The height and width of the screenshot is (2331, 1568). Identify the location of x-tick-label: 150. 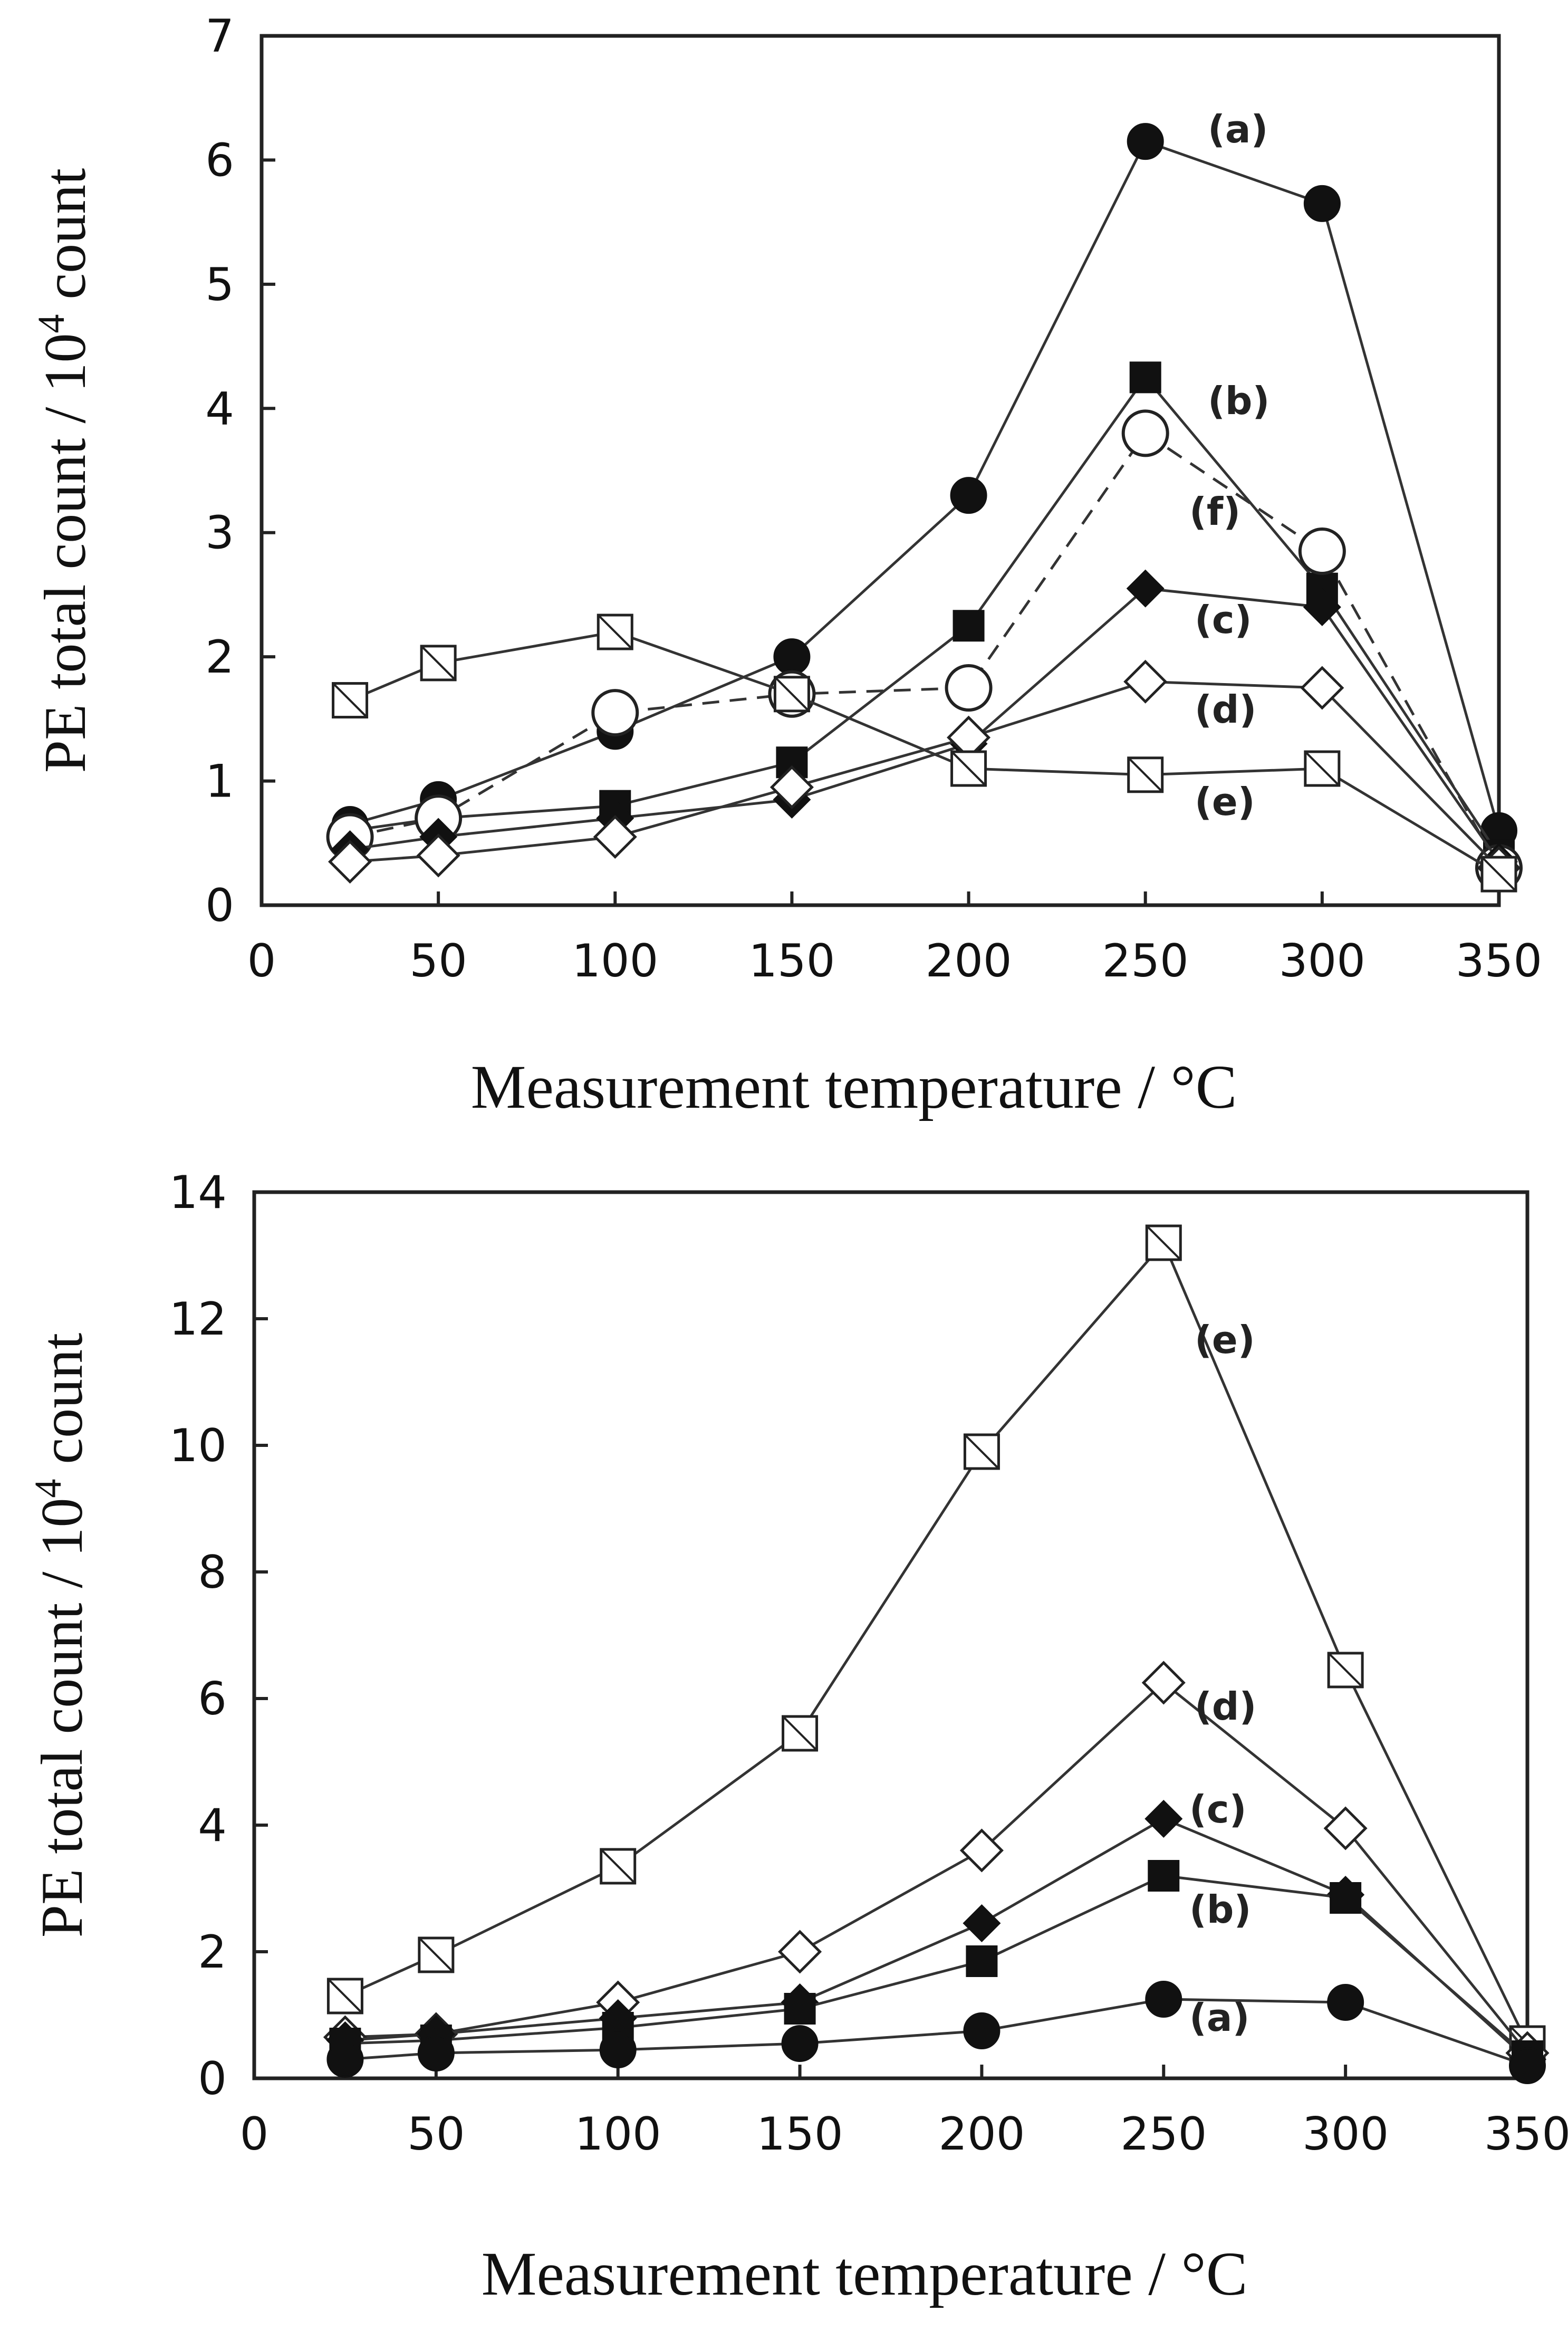
(792, 961).